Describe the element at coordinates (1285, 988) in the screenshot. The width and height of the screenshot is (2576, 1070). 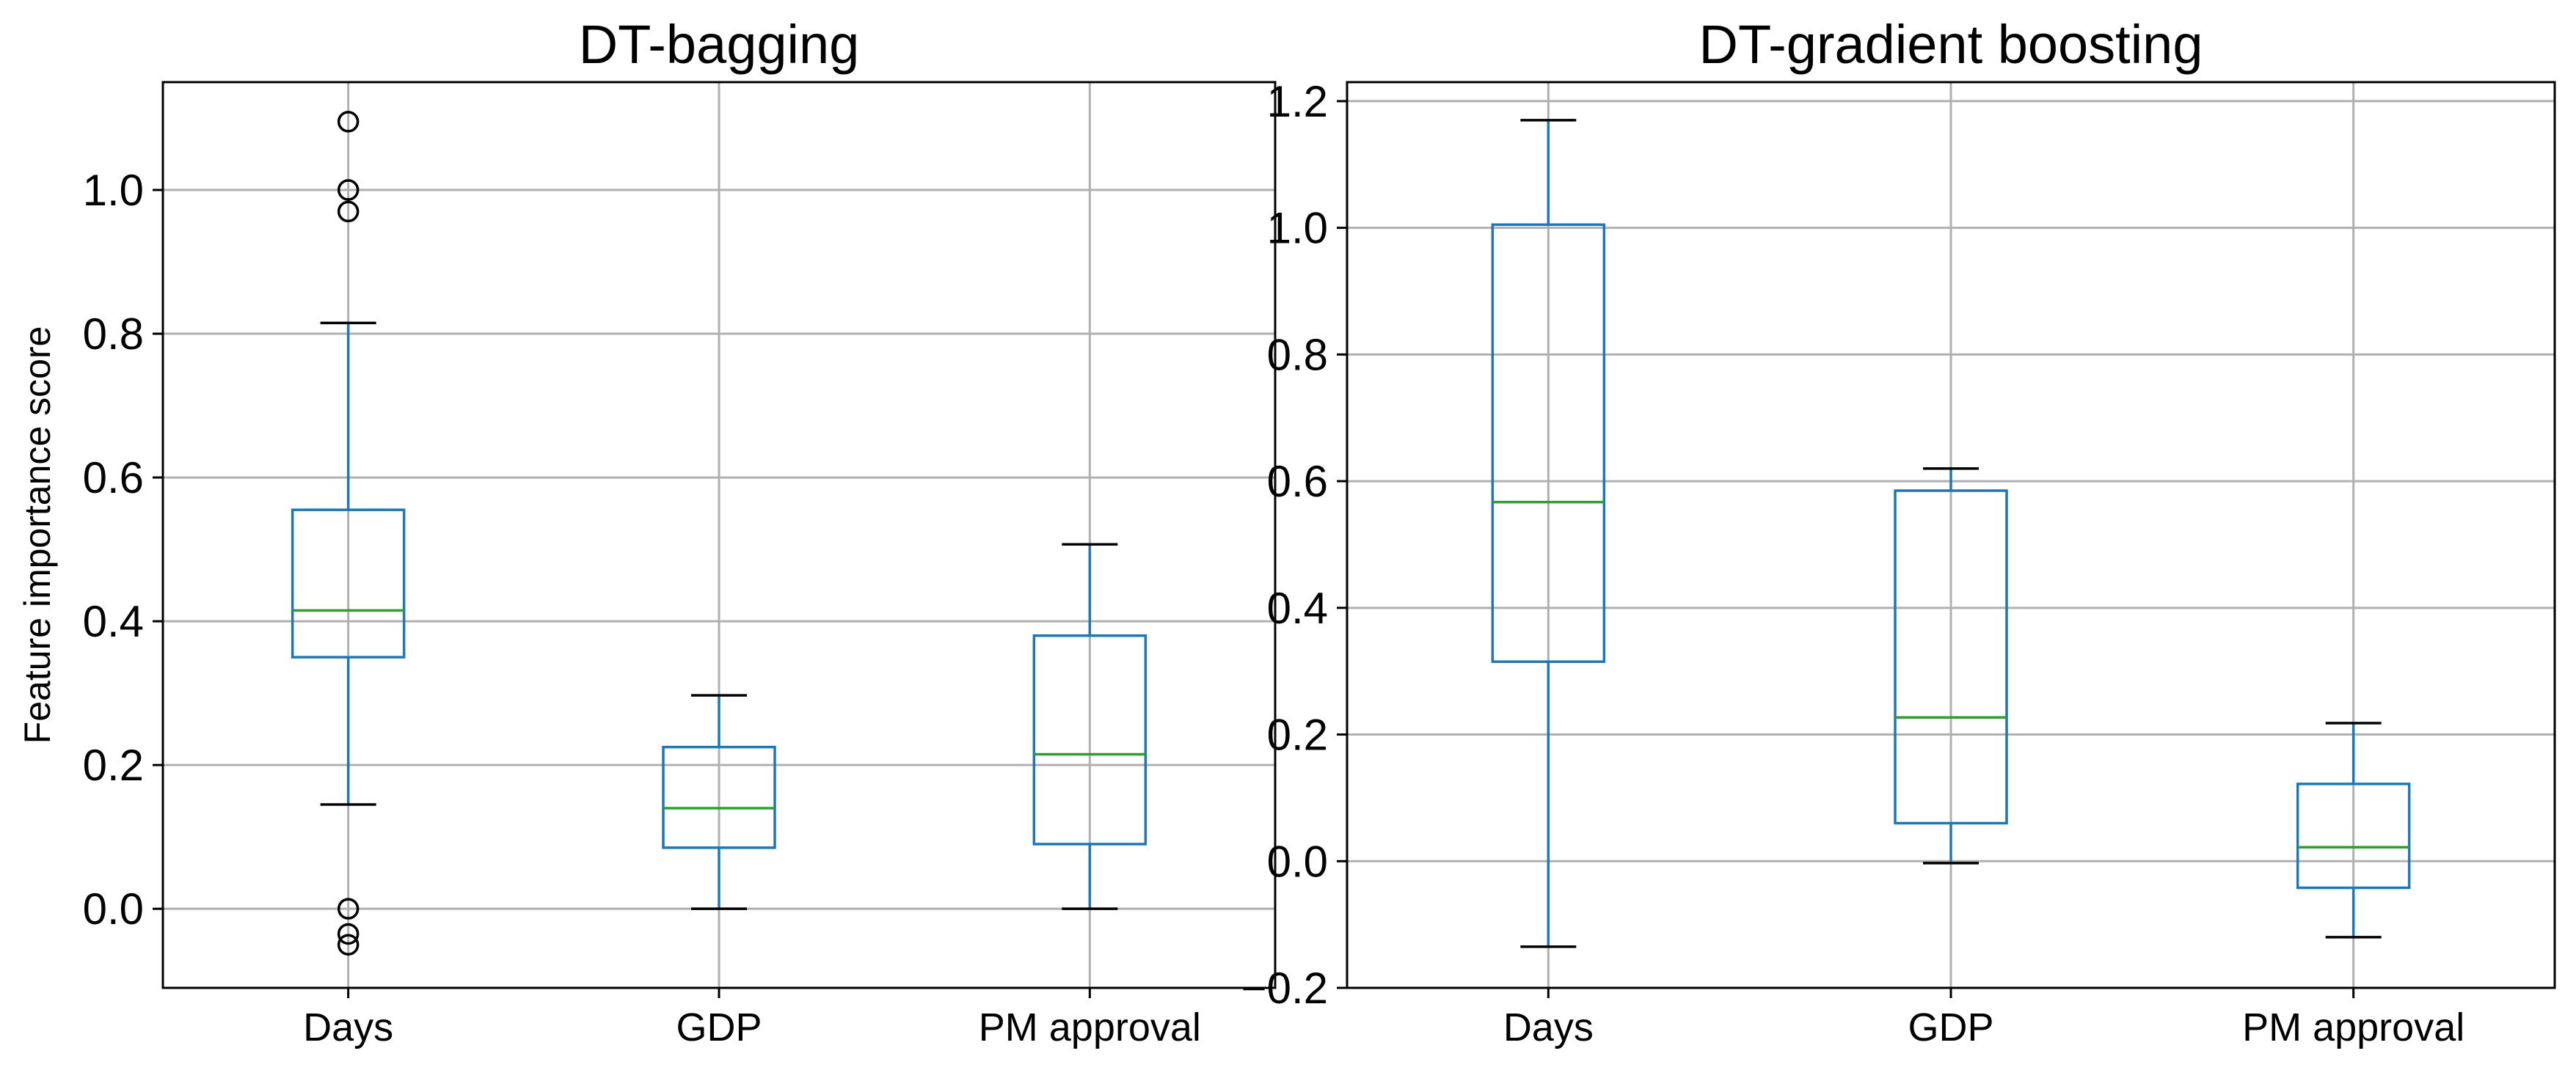
I see `y-tick-label: −0.2` at that location.